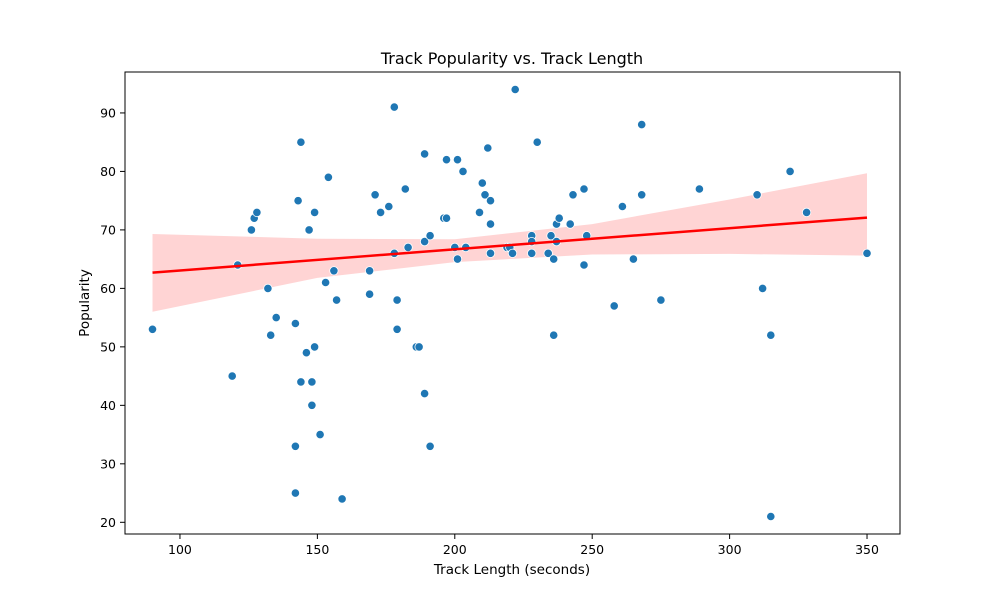 The image size is (1000, 600). I want to click on y-tick-label: 80, so click(108, 171).